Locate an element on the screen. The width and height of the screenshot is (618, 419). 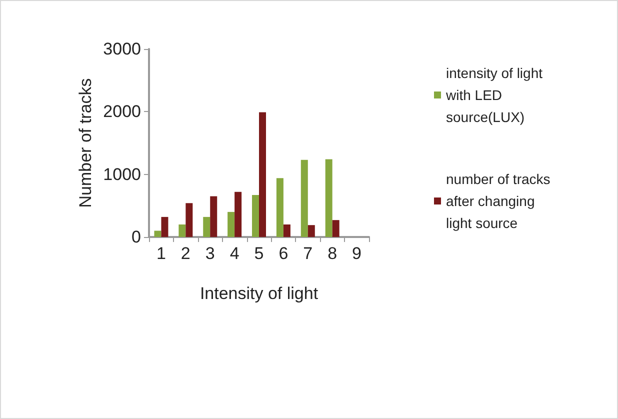
legend-label: intensity of light with LED source(LUX) is located at coordinates (495, 95).